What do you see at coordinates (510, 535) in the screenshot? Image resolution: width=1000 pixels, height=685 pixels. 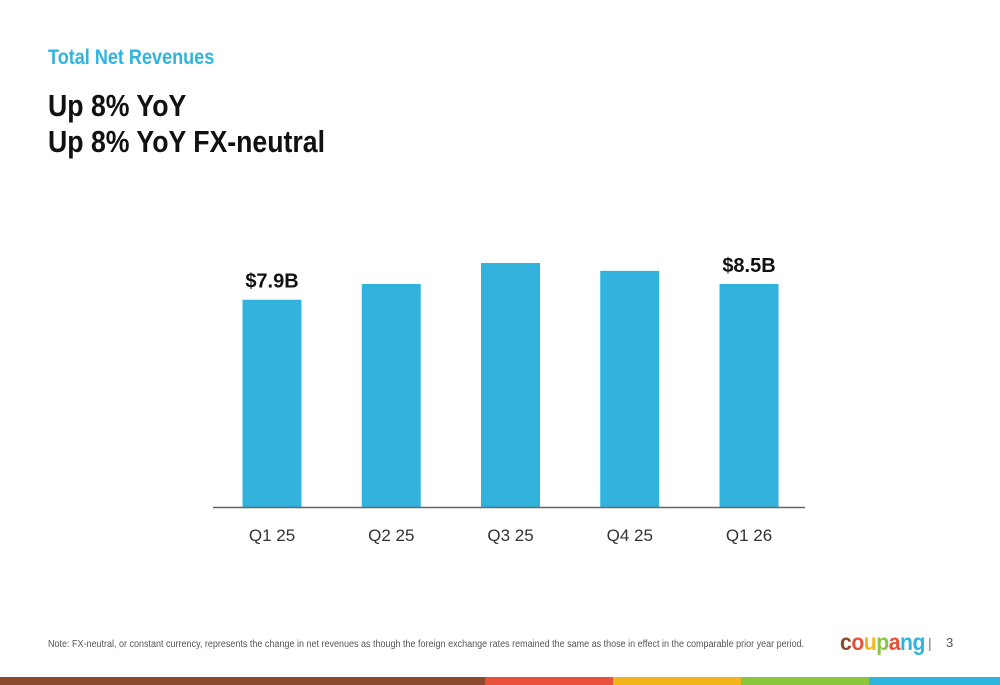 I see `x-tick-label: Q3 25` at bounding box center [510, 535].